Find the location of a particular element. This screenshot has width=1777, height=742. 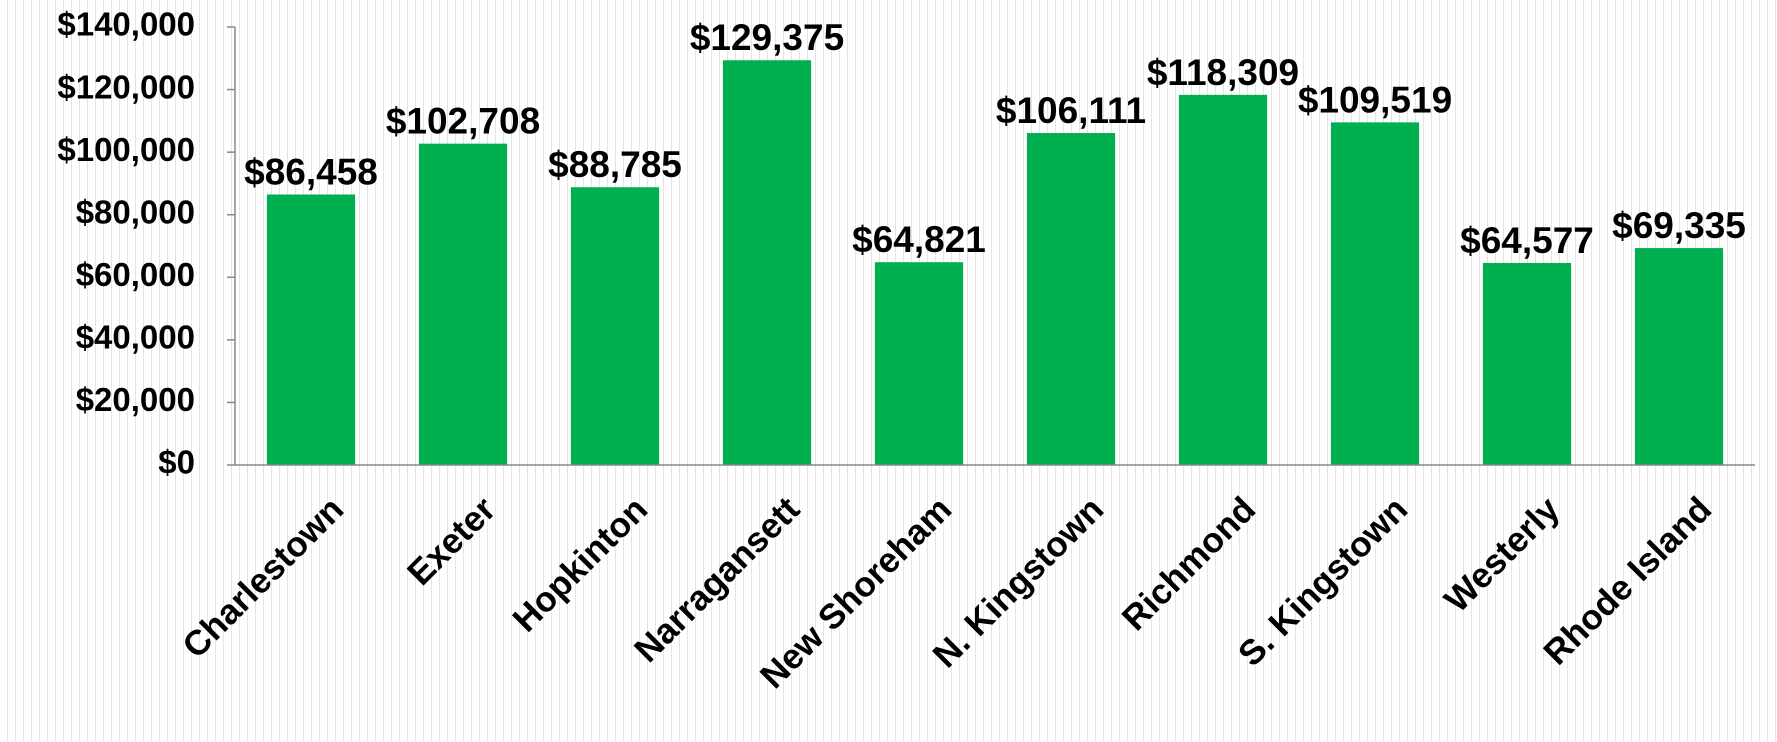

y-tick-label: $80,000 is located at coordinates (135, 211).